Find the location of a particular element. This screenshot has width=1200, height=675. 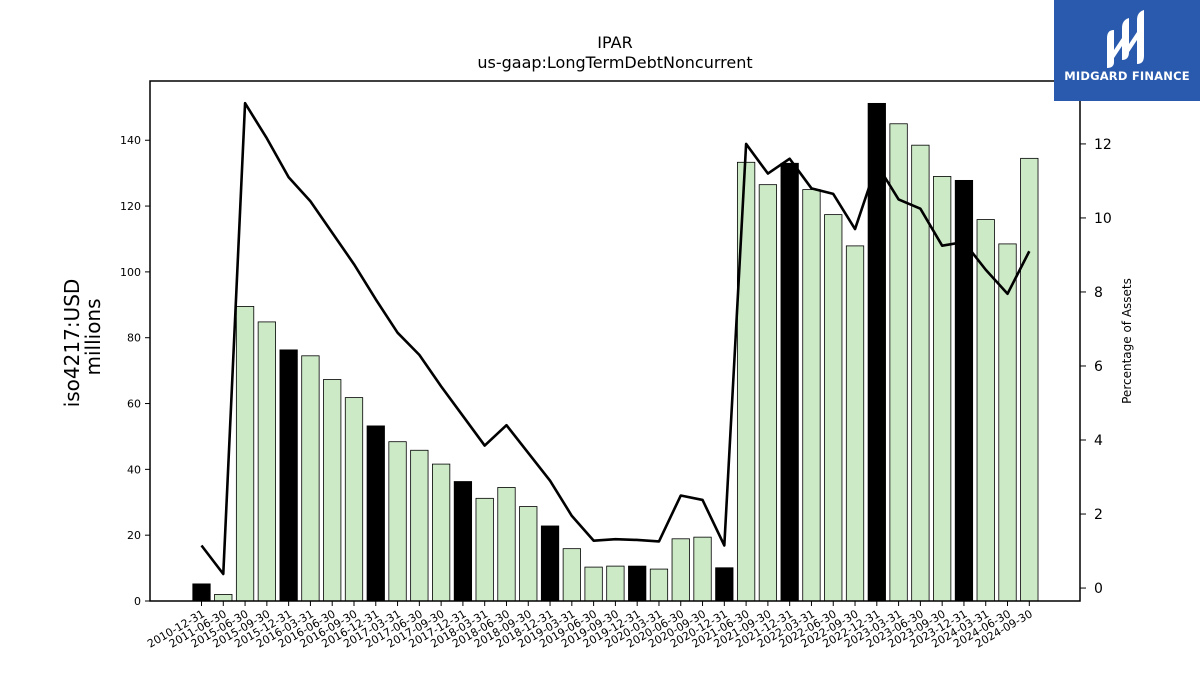

y-tick-label: 20 is located at coordinates (134, 535).